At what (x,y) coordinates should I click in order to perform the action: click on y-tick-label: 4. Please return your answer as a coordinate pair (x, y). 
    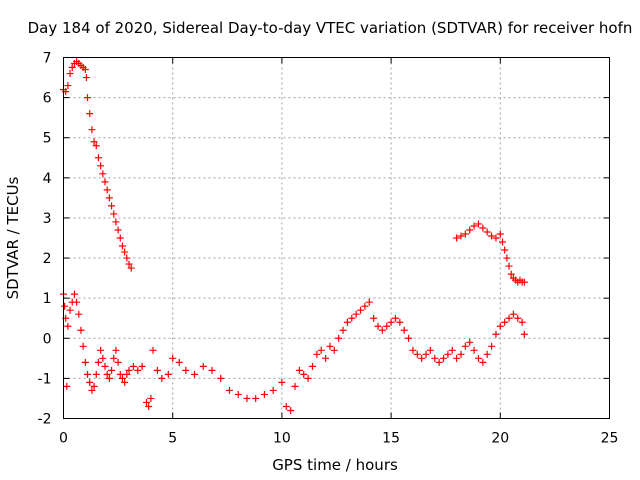
    Looking at the image, I should click on (47, 179).